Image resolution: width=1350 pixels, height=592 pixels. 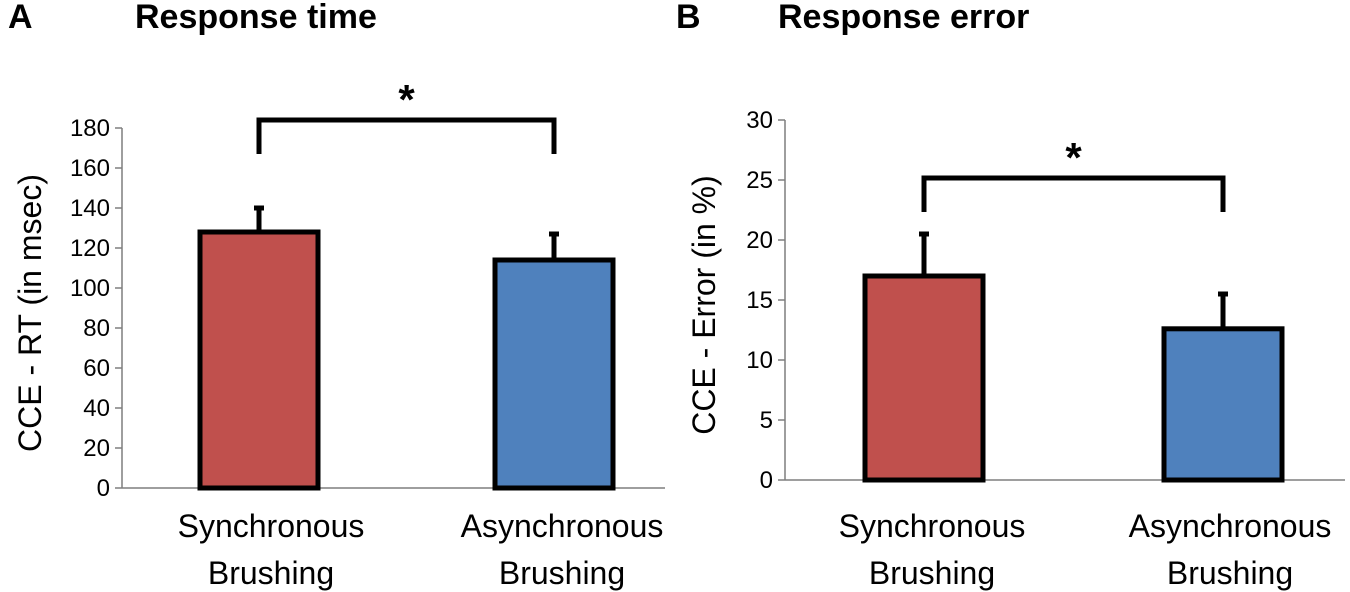 I want to click on y-tick-label: 30, so click(x=759, y=120).